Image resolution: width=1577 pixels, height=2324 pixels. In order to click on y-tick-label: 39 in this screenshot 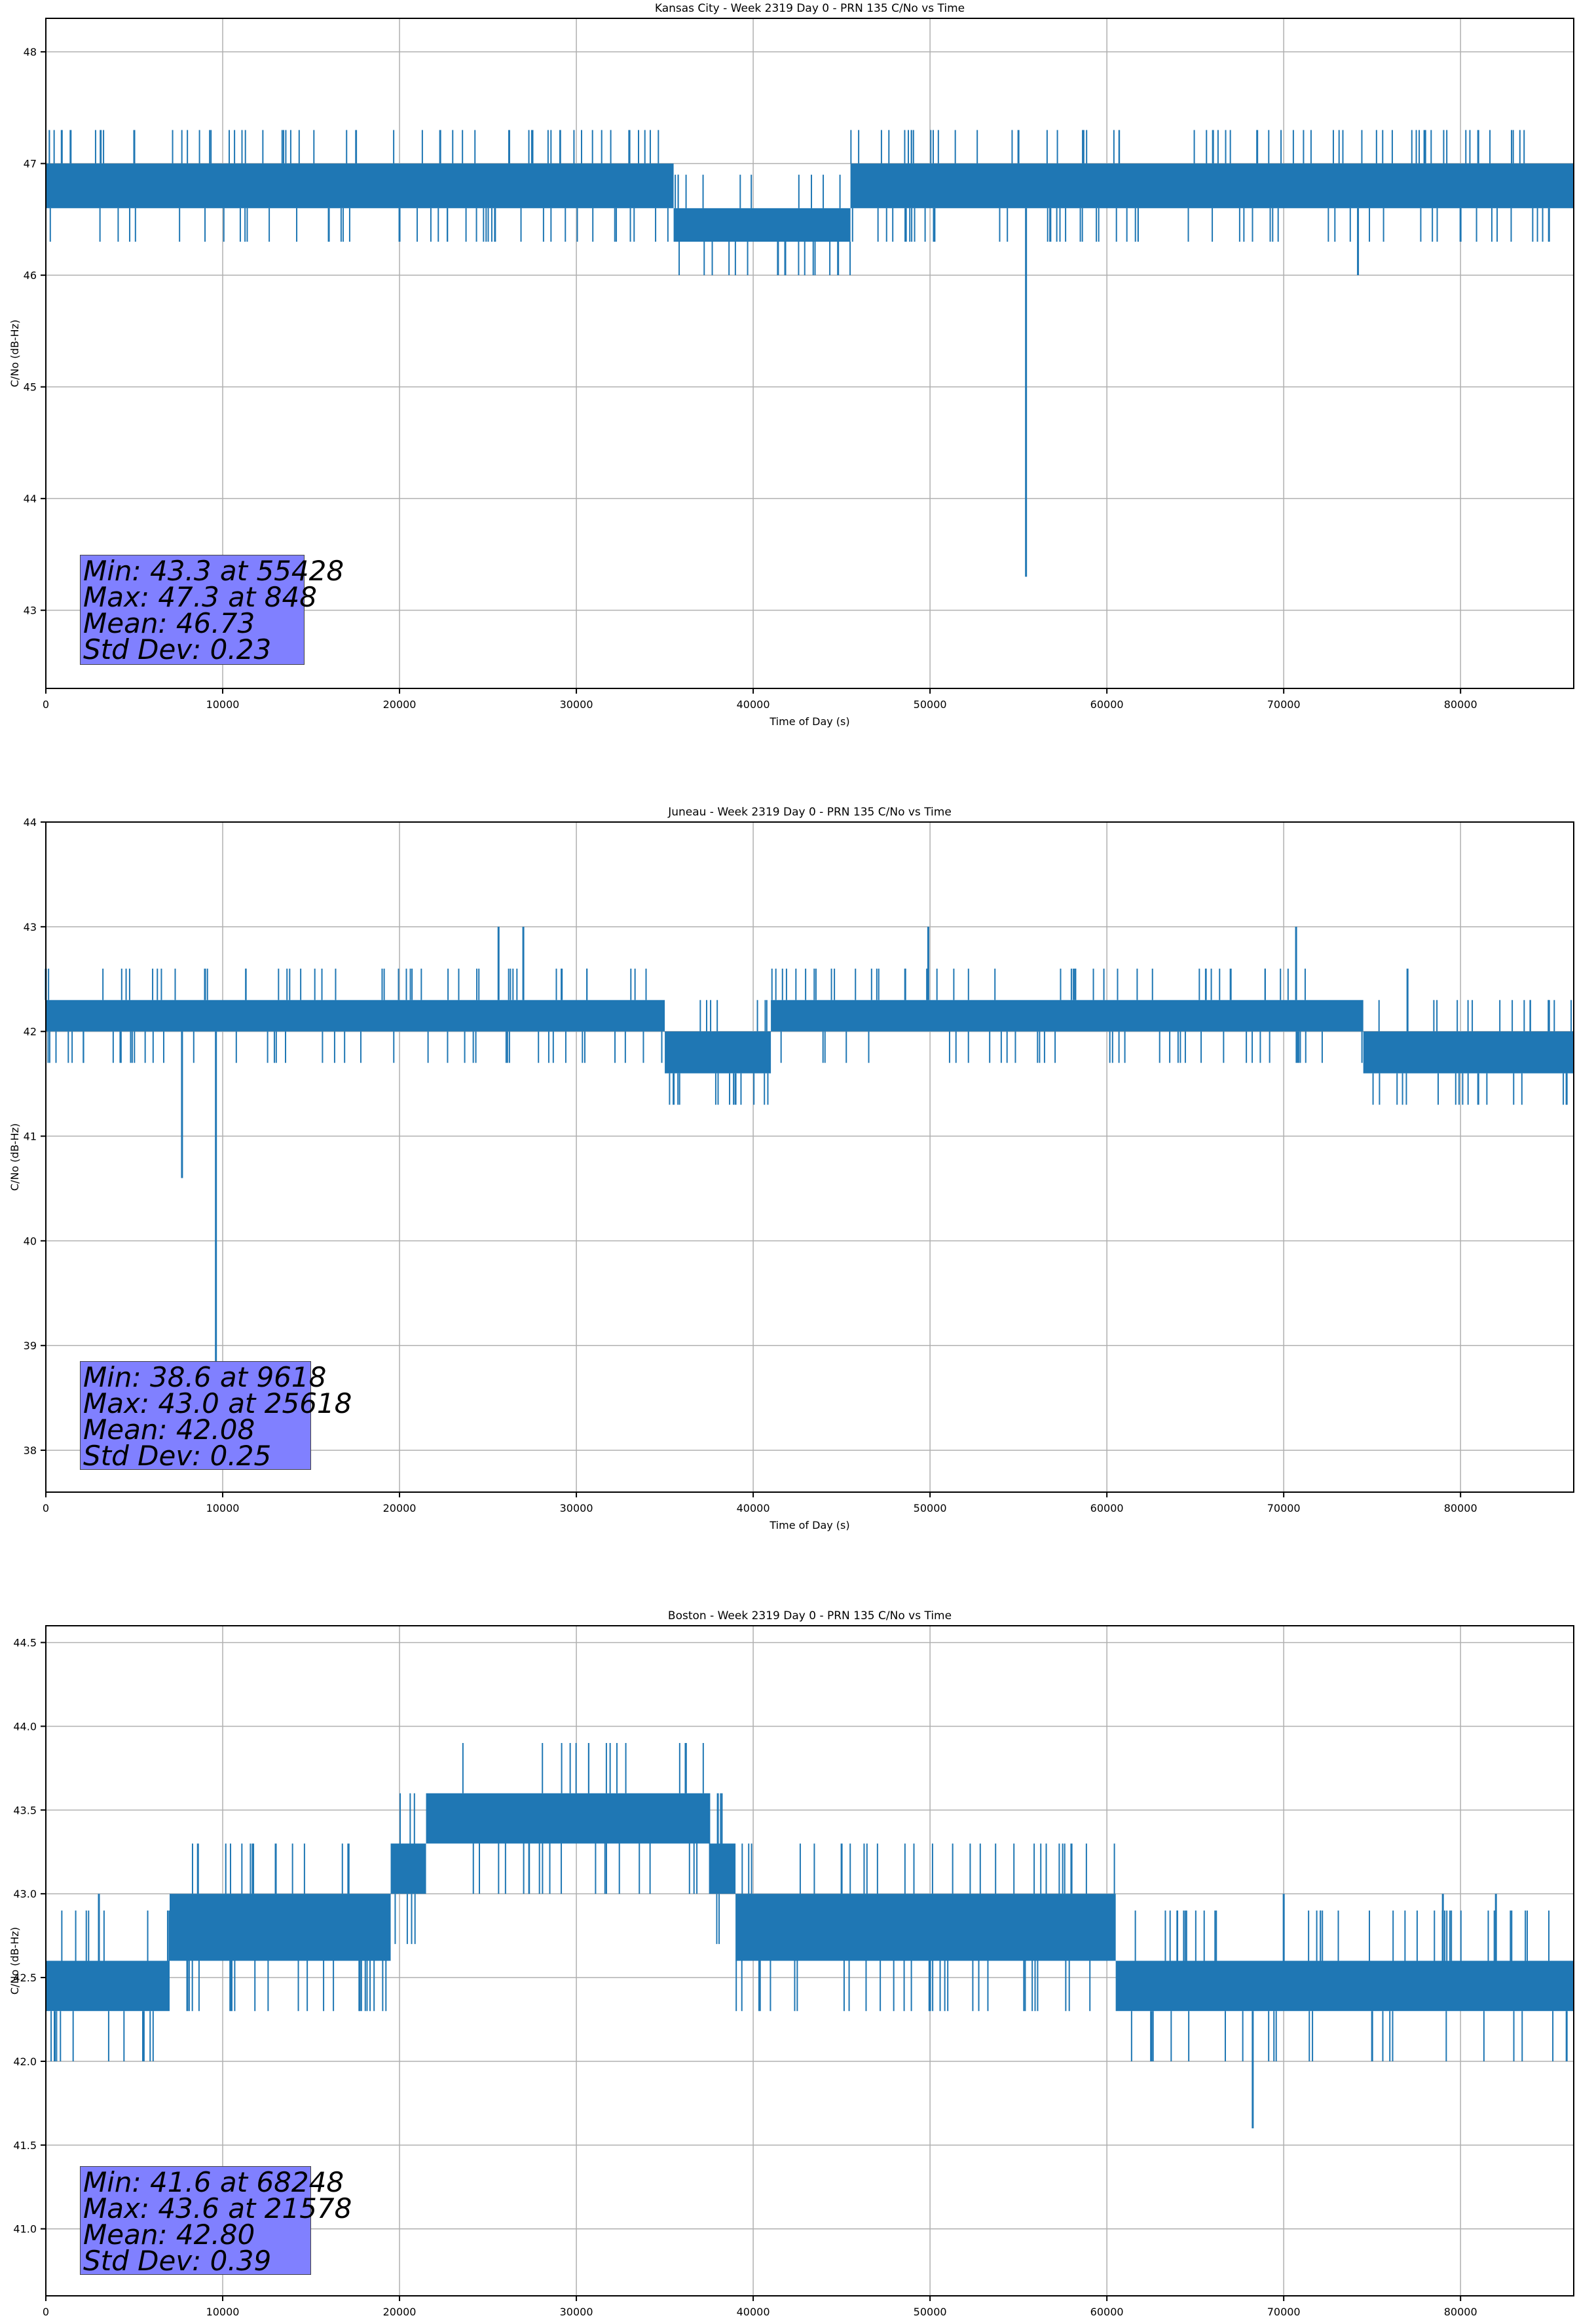, I will do `click(30, 1346)`.